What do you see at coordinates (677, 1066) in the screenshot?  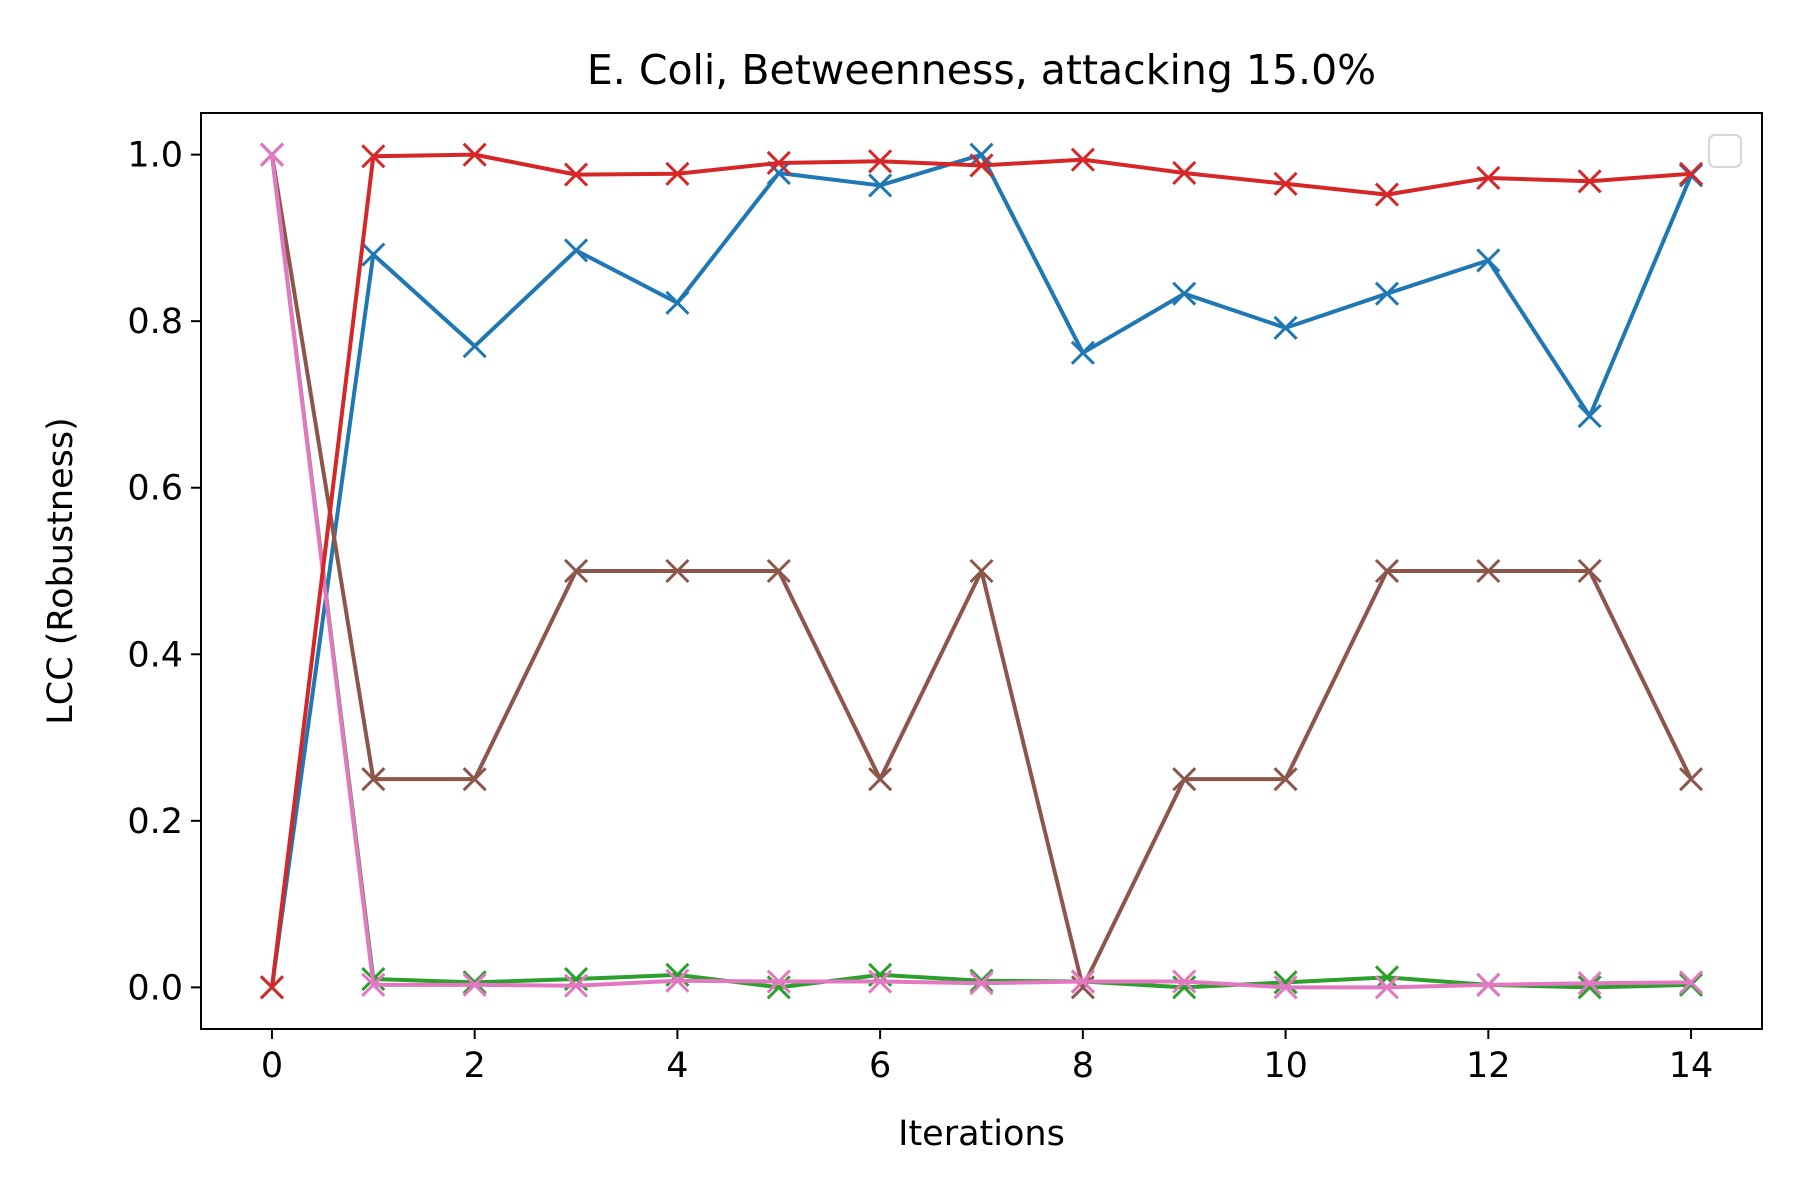 I see `x-tick-label: 4` at bounding box center [677, 1066].